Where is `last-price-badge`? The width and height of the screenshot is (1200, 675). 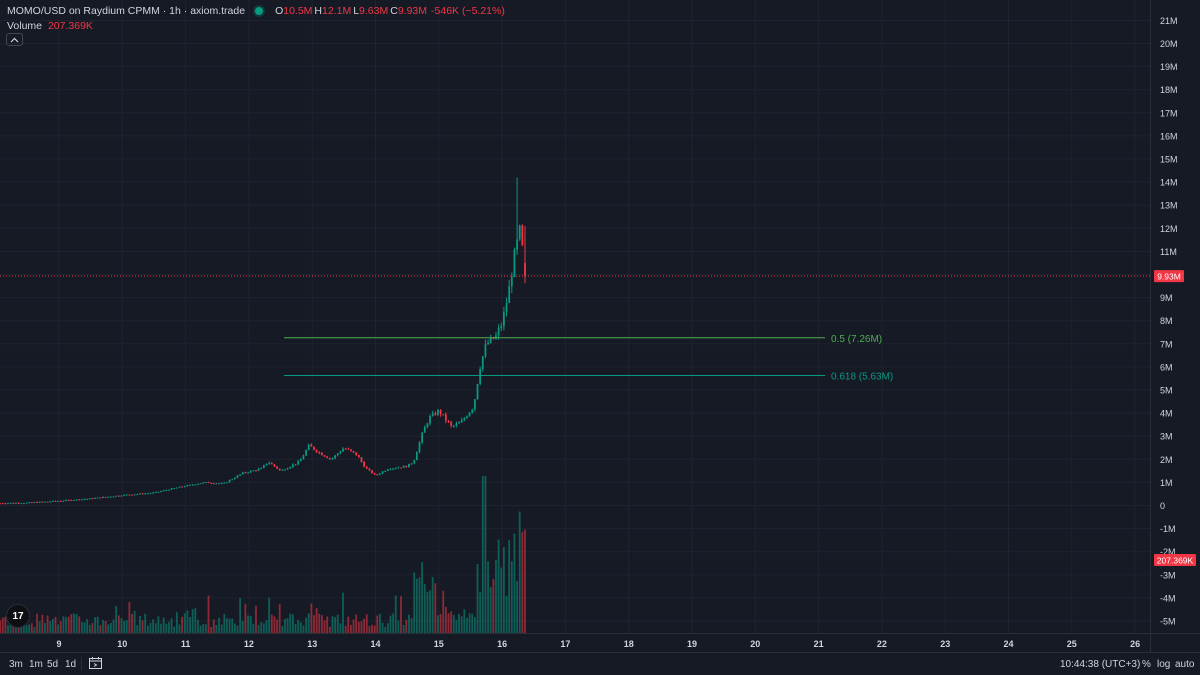 last-price-badge is located at coordinates (1169, 276).